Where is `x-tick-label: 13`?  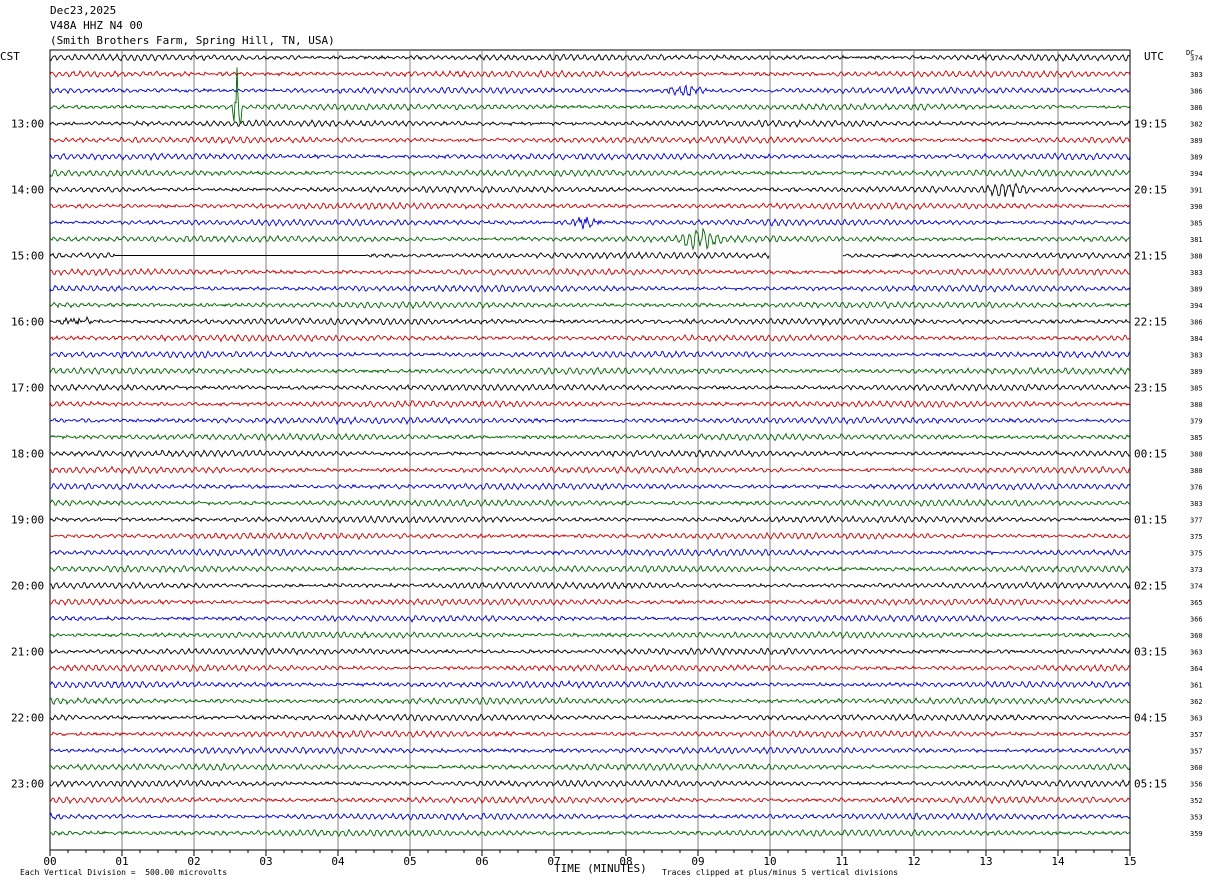
x-tick-label: 13 is located at coordinates (985, 861).